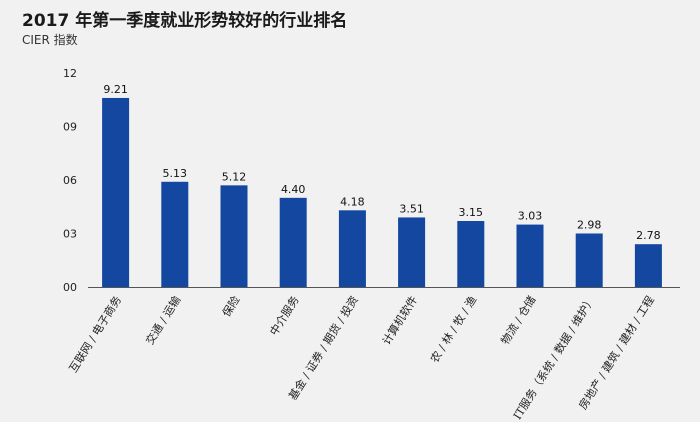 The image size is (700, 422). I want to click on bar-value-label: 5.12, so click(234, 176).